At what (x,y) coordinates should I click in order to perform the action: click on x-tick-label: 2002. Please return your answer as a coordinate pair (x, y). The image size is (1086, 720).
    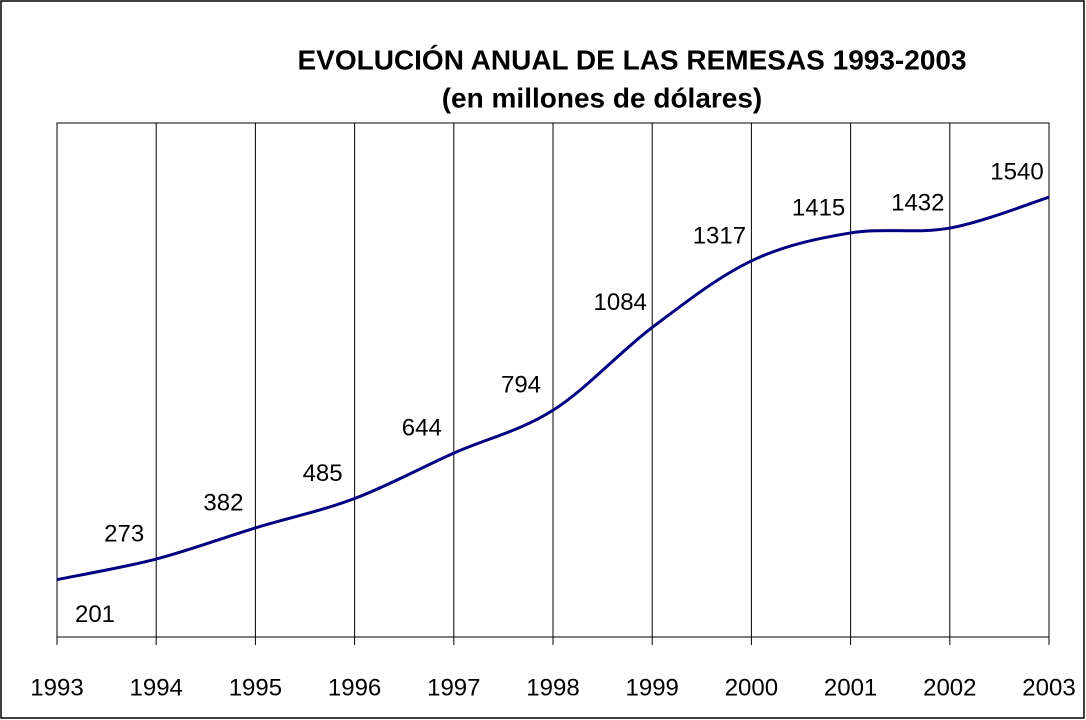
    Looking at the image, I should click on (949, 687).